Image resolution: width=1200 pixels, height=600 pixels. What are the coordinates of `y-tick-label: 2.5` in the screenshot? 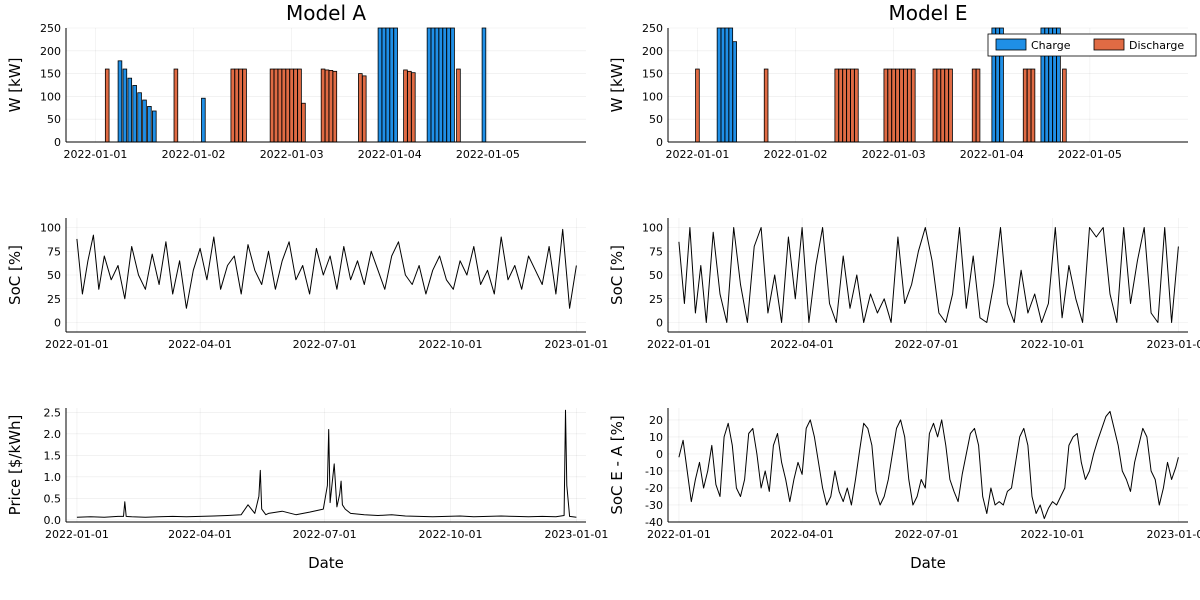 It's located at (53, 412).